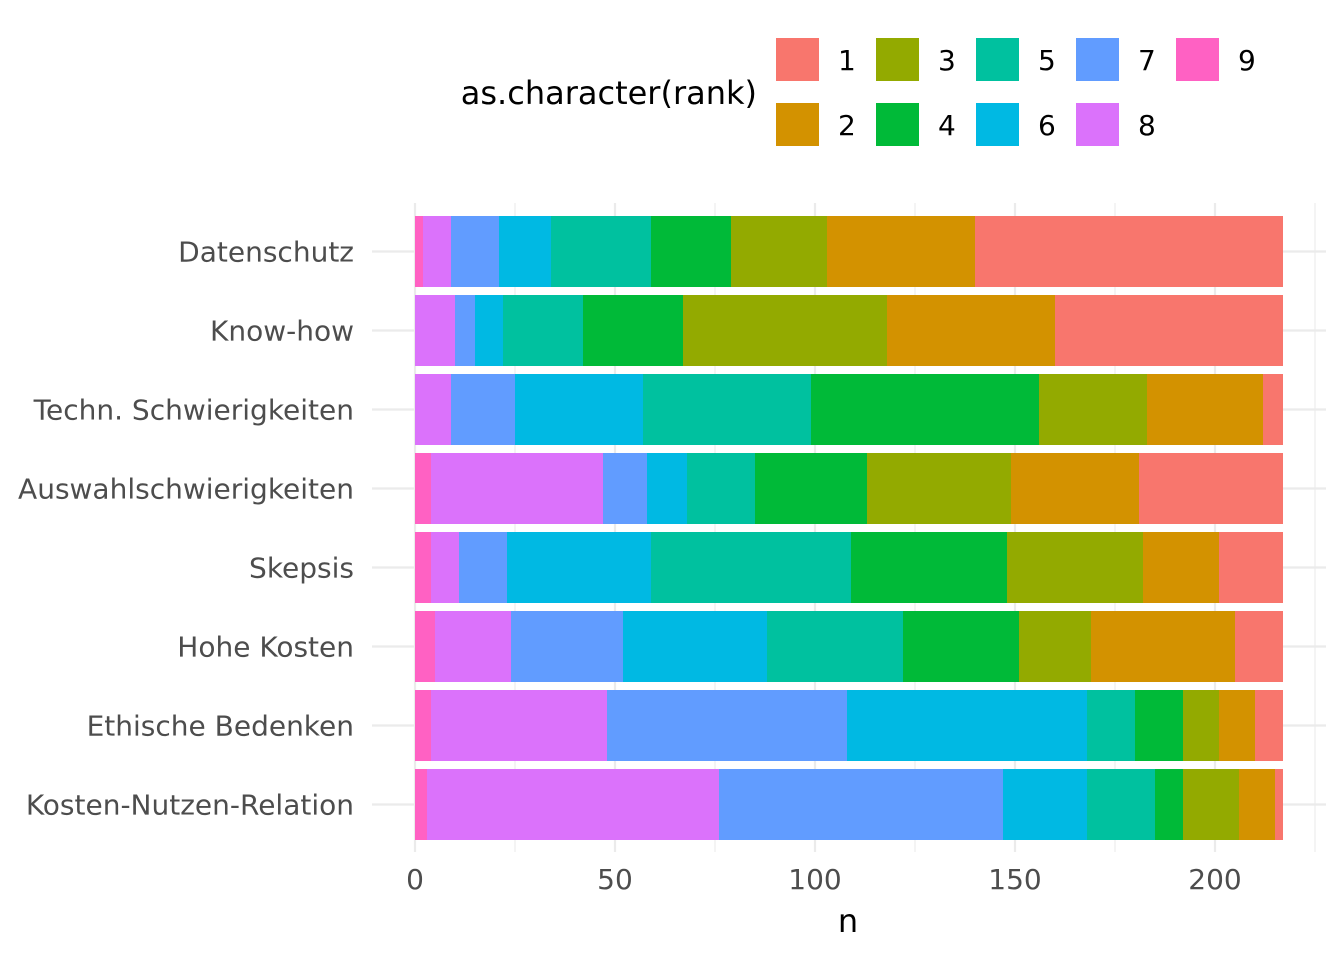 This screenshot has height=960, width=1344. Describe the element at coordinates (848, 921) in the screenshot. I see `x-axis-title: n` at that location.